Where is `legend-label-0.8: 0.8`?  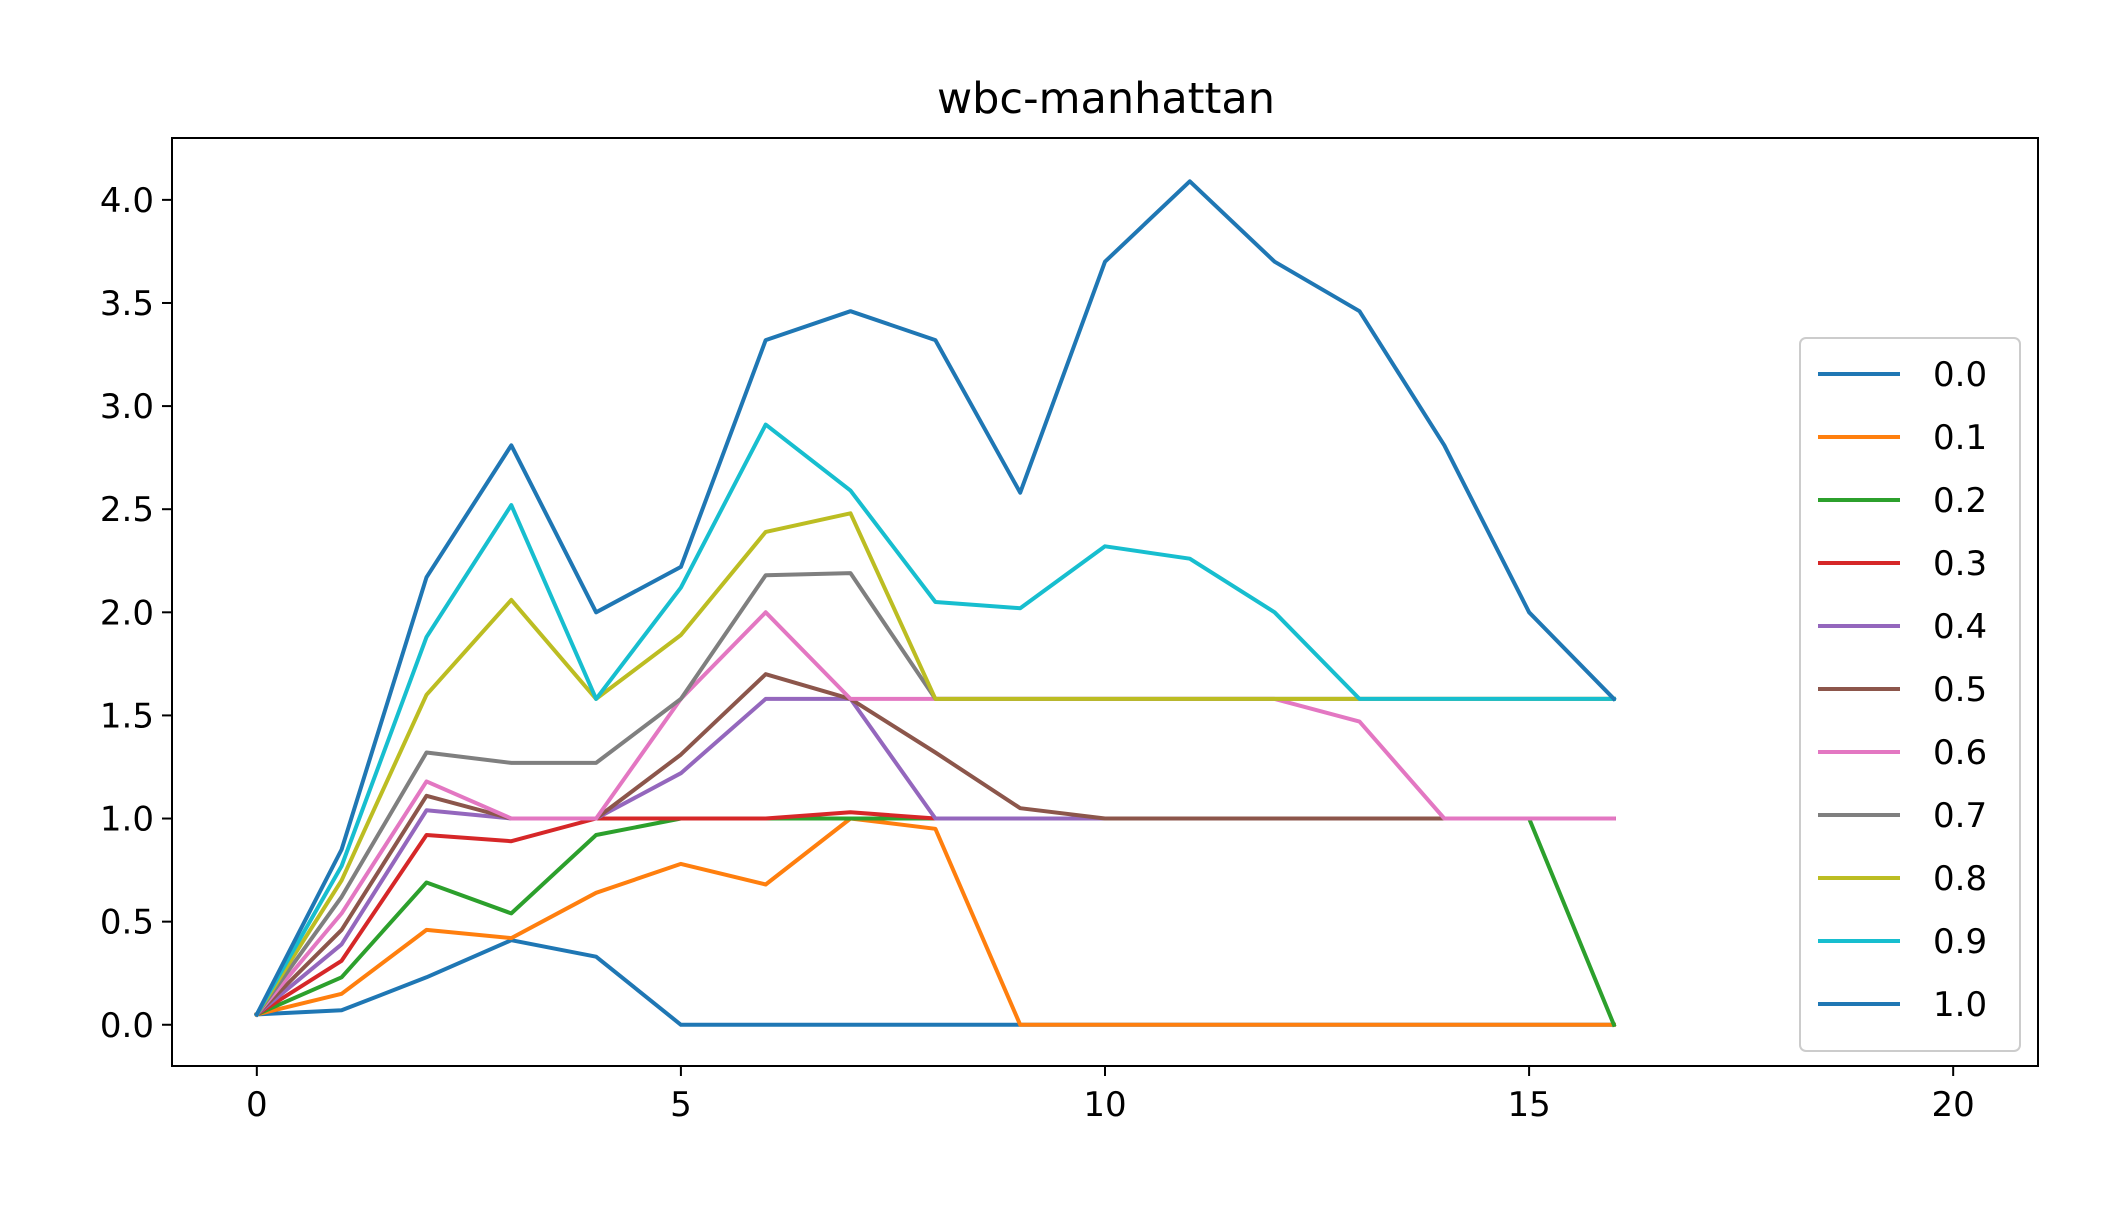
legend-label-0.8: 0.8 is located at coordinates (1960, 879).